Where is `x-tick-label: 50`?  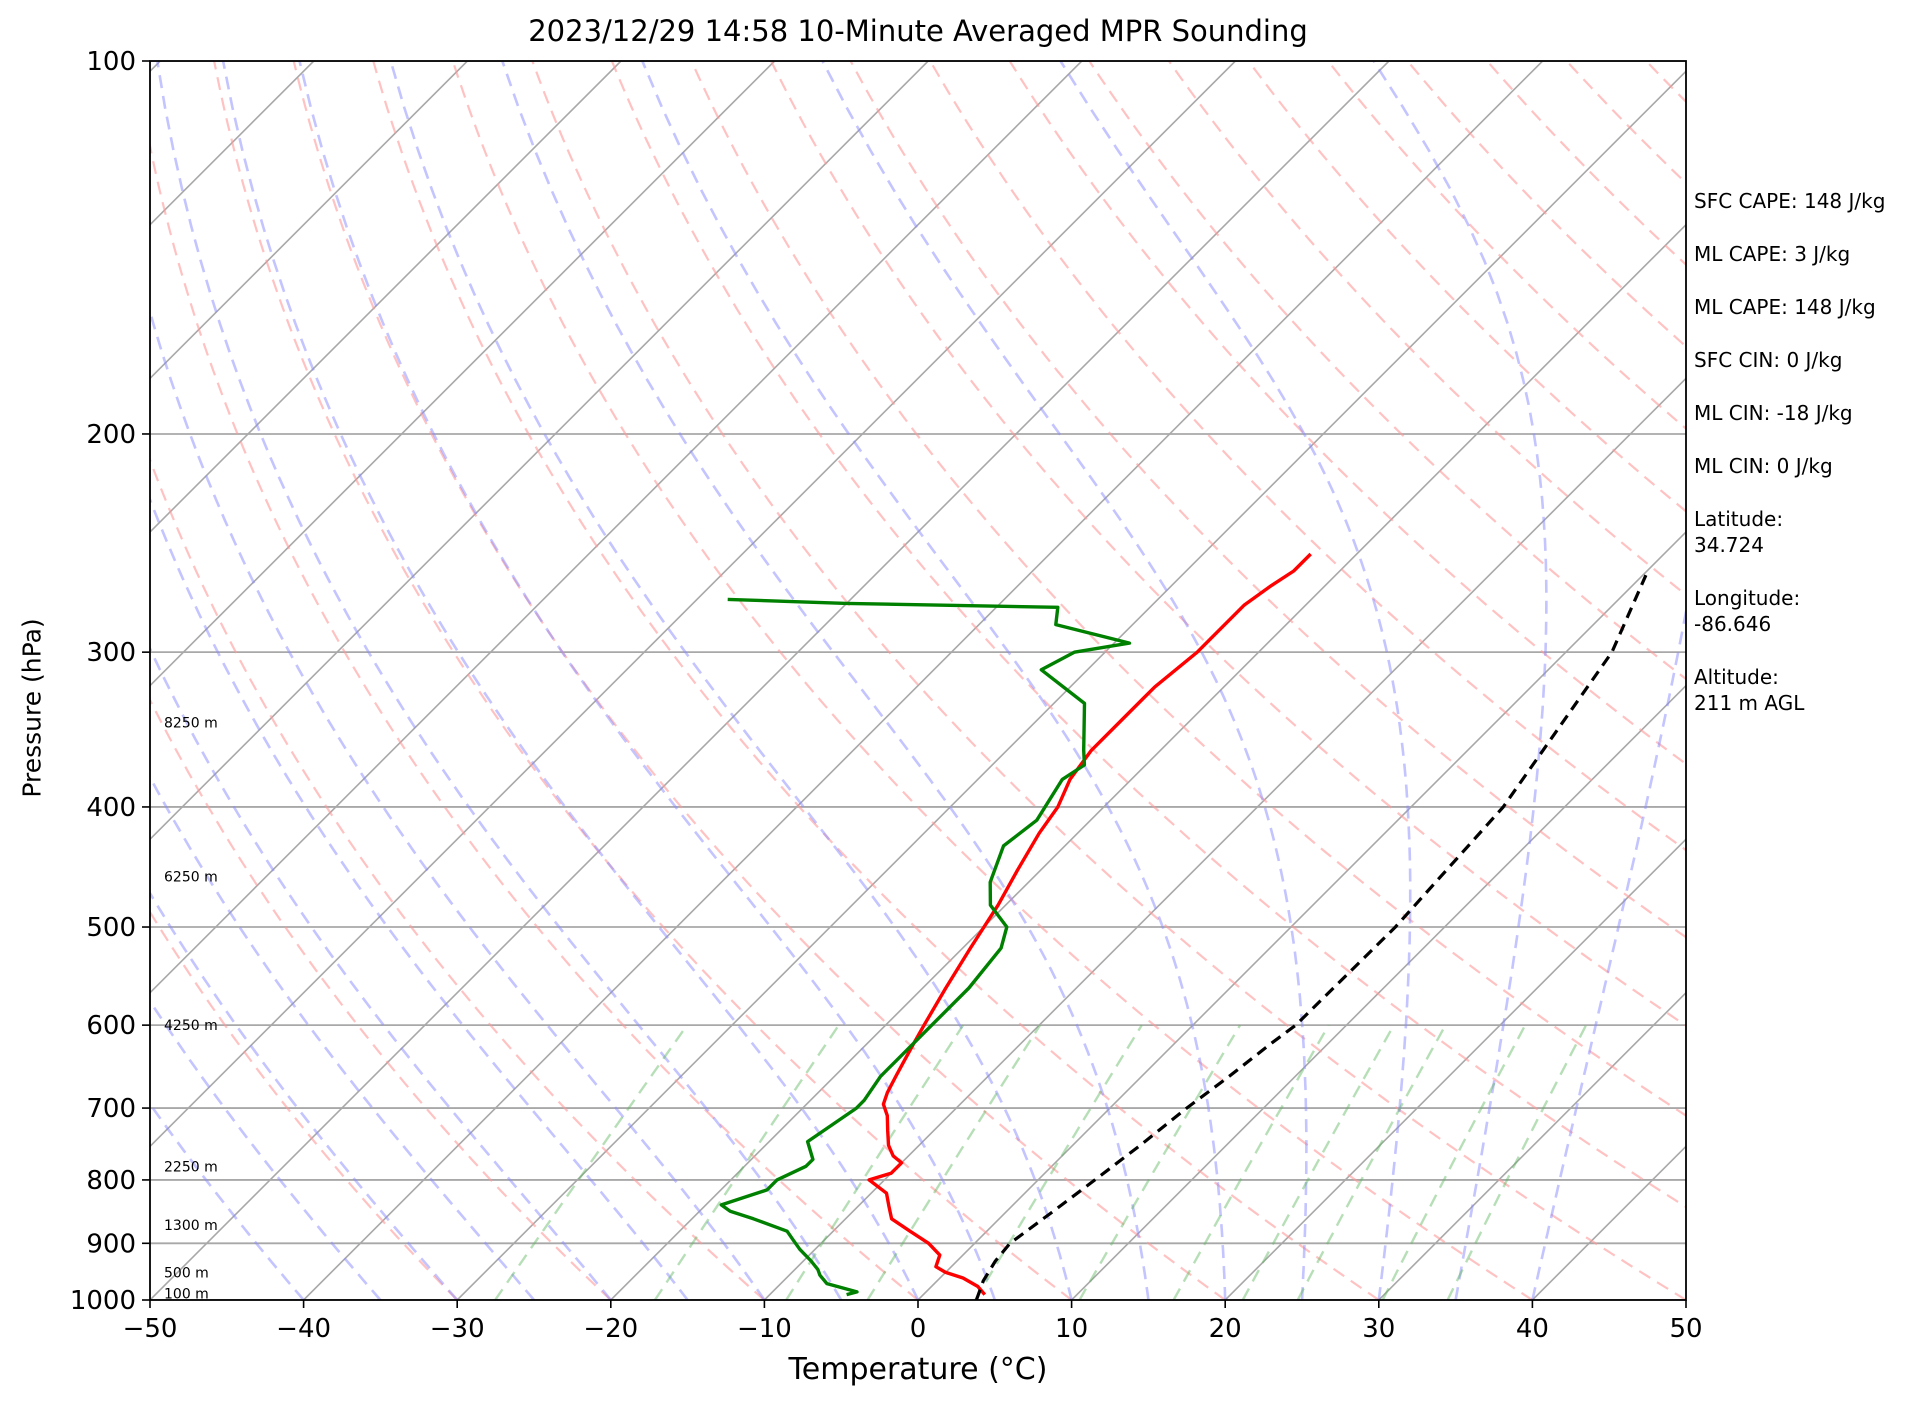 x-tick-label: 50 is located at coordinates (1685, 1329).